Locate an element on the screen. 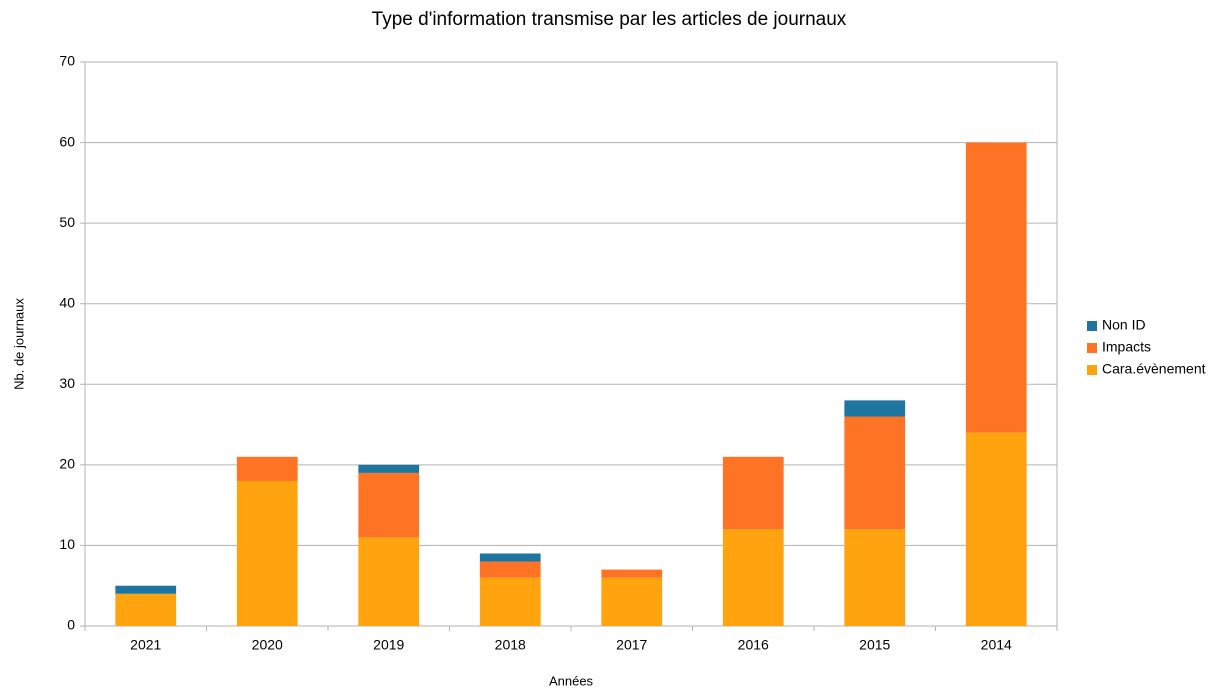 This screenshot has width=1227, height=694. y-tick-label: 0 is located at coordinates (71, 625).